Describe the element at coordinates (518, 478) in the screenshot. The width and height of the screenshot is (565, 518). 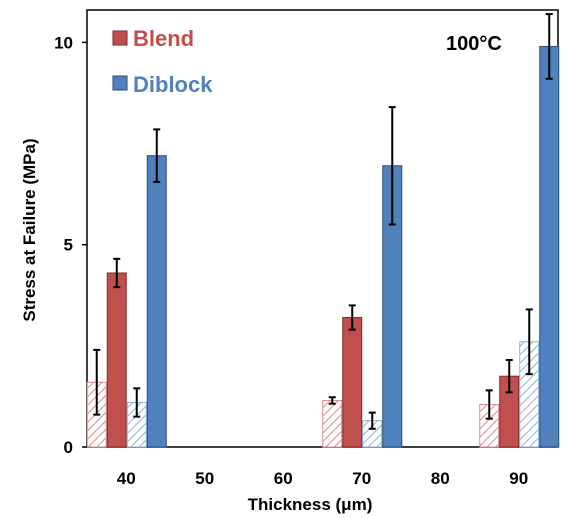
I see `x-tick-label: 90` at that location.